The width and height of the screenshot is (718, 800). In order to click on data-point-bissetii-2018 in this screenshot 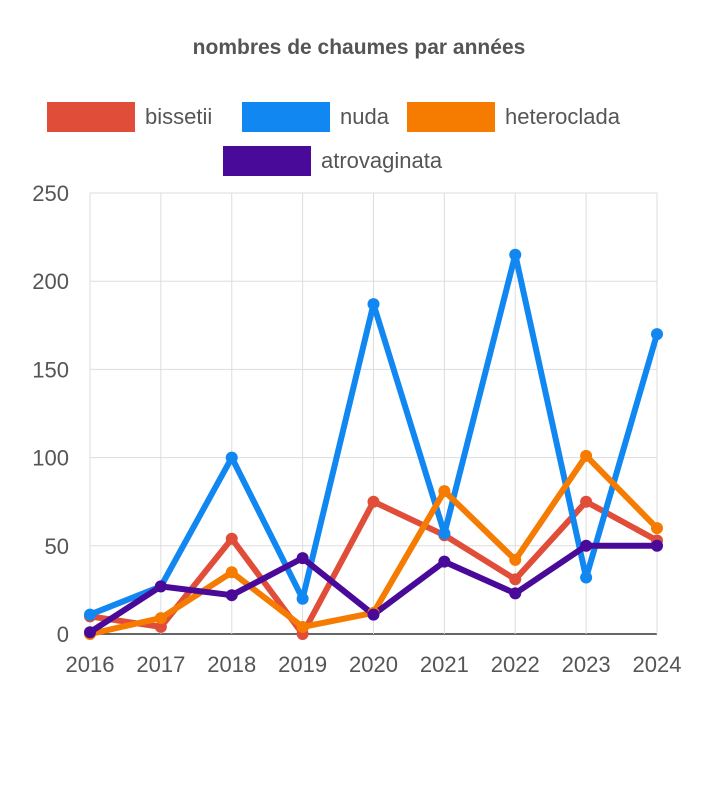, I will do `click(231, 538)`.